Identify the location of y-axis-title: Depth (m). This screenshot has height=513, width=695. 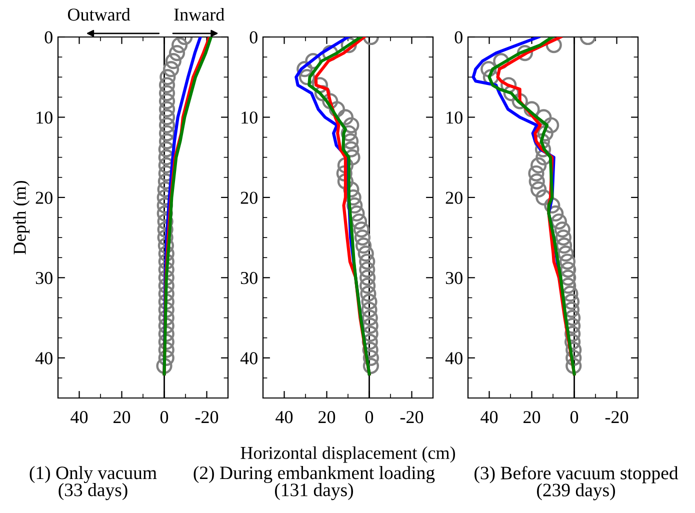
(21, 217).